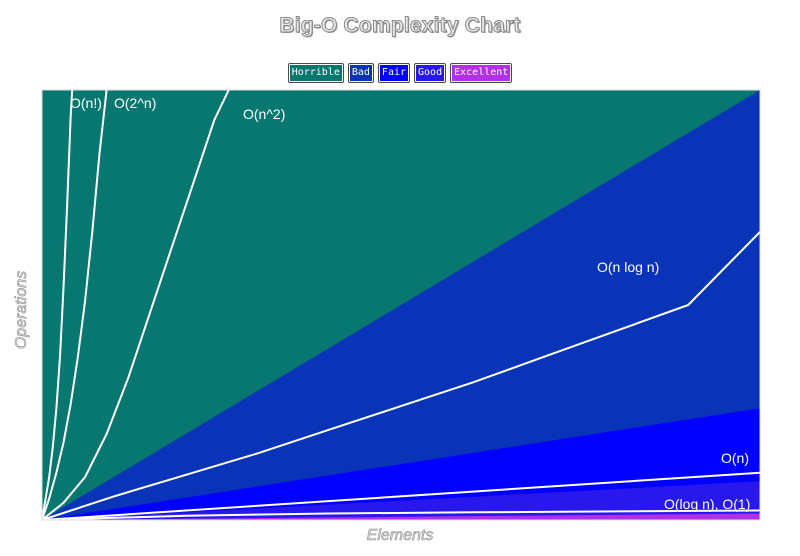 Image resolution: width=800 pixels, height=556 pixels. What do you see at coordinates (400, 536) in the screenshot?
I see `x-axis-label: Elements` at bounding box center [400, 536].